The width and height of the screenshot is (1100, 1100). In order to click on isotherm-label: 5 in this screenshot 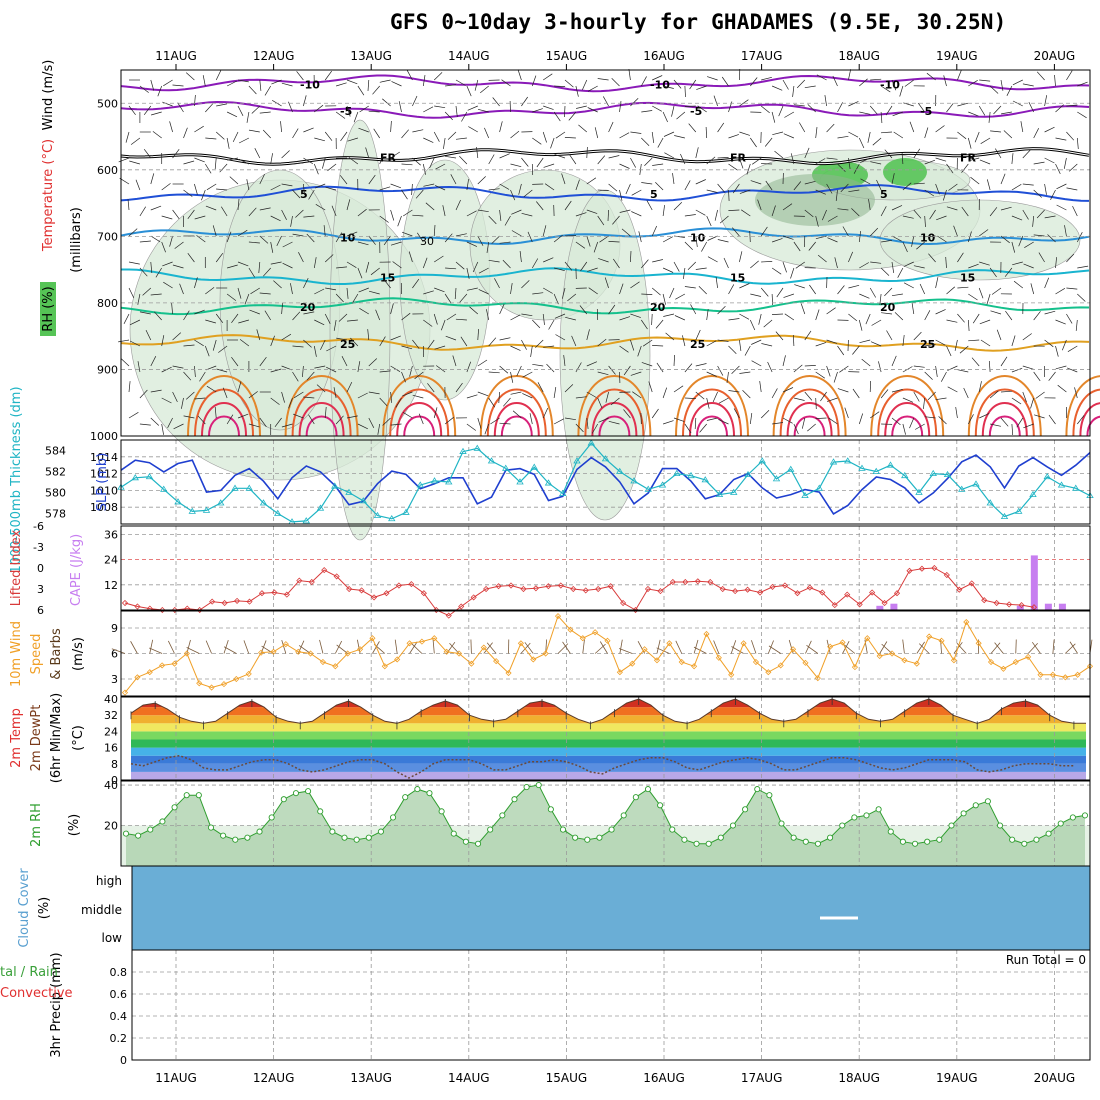, I will do `click(654, 194)`.